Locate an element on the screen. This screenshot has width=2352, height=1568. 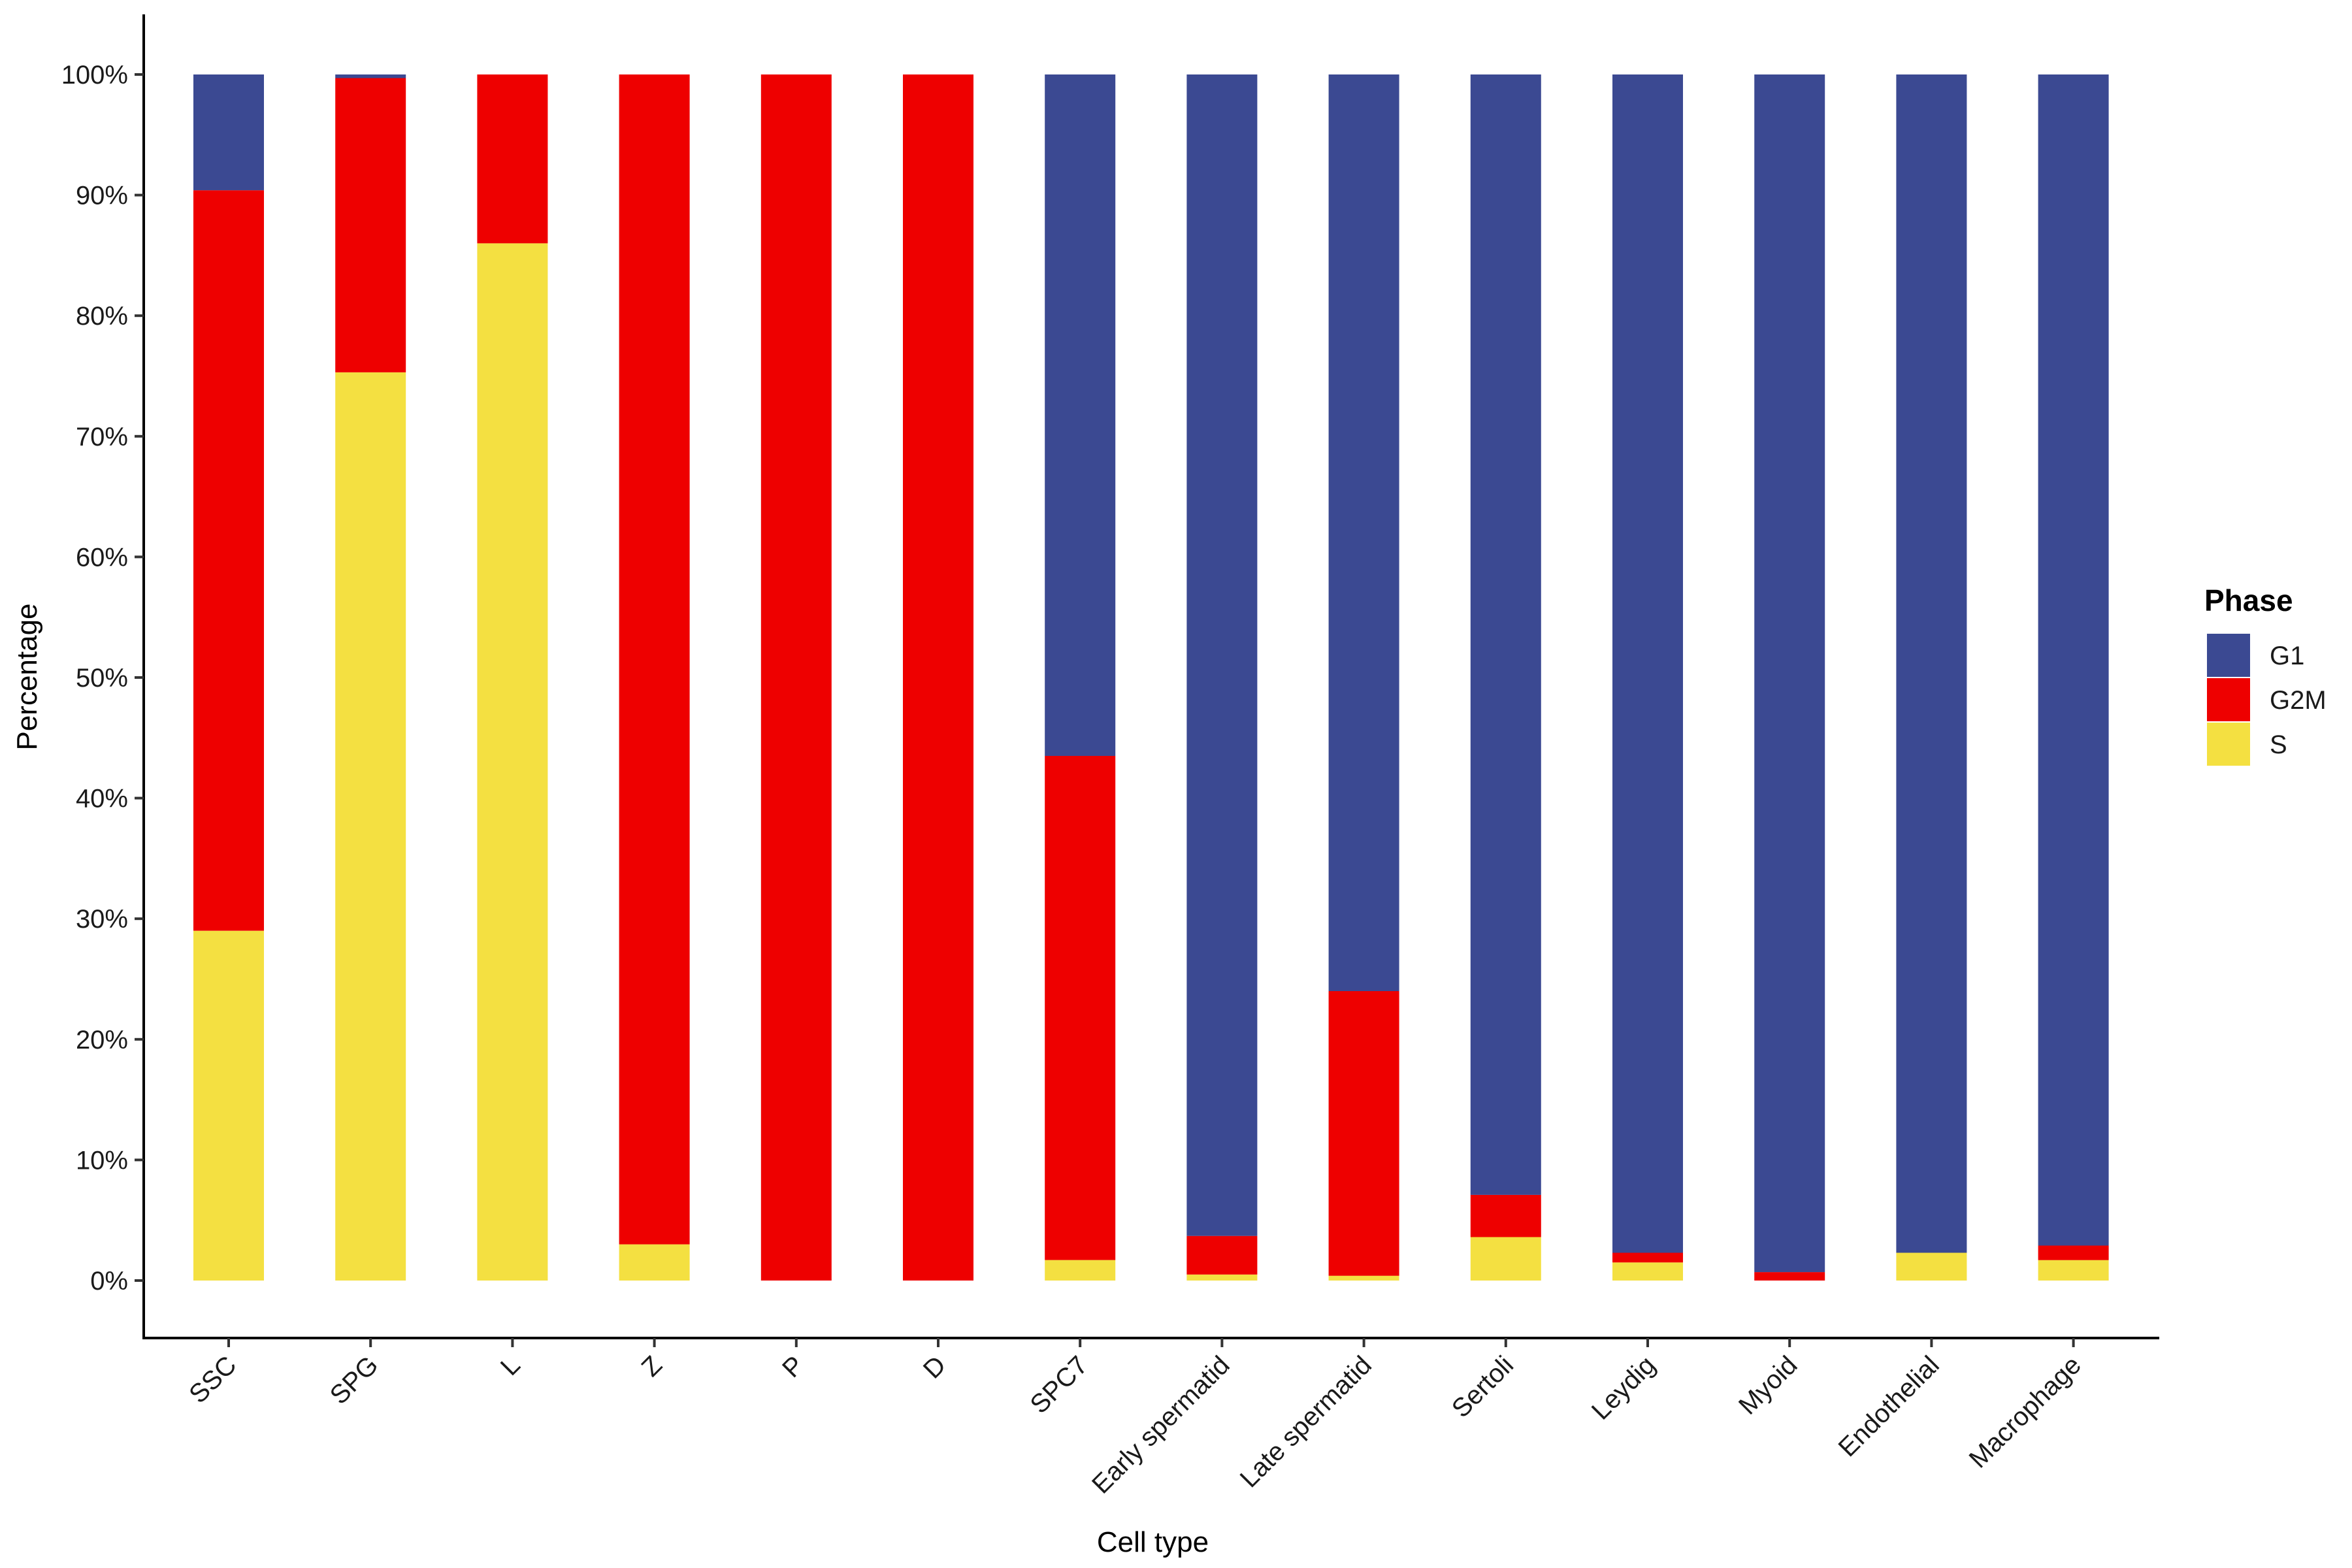
x-tick-label: Myoid is located at coordinates (1768, 1385).